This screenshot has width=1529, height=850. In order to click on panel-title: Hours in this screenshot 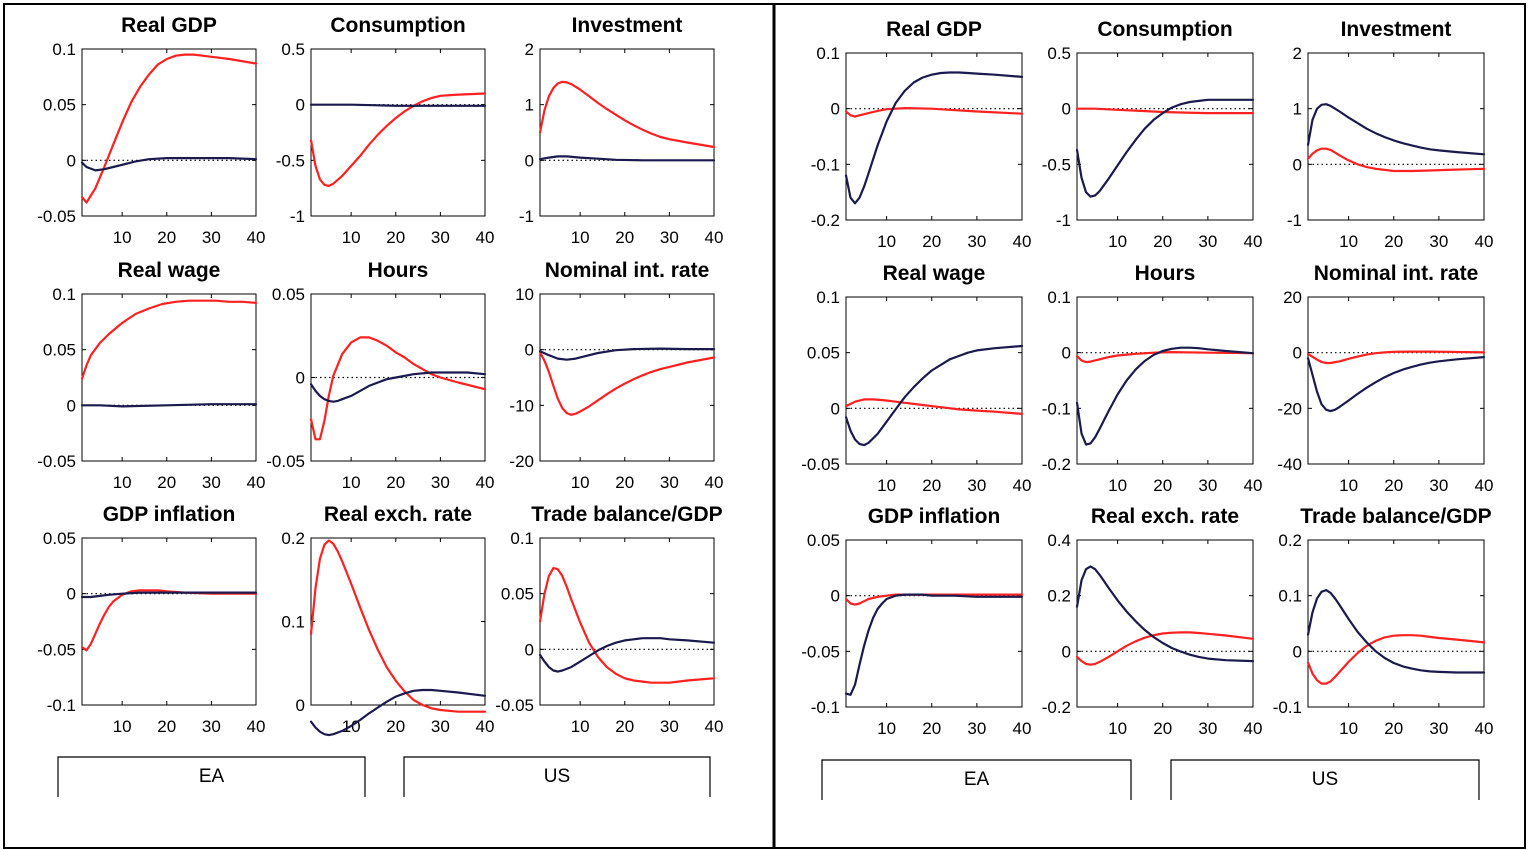, I will do `click(1165, 273)`.